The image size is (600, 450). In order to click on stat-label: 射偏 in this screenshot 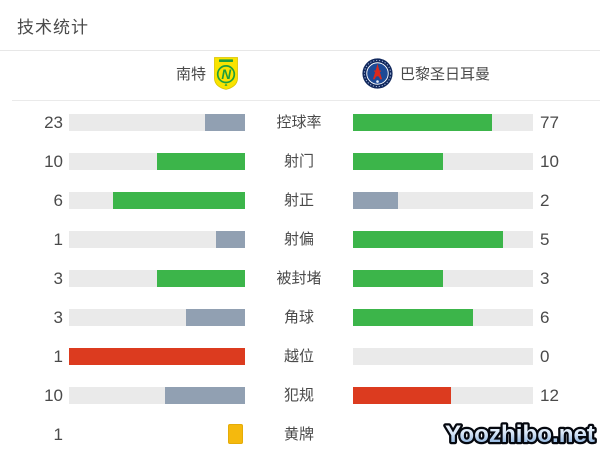, I will do `click(298, 239)`.